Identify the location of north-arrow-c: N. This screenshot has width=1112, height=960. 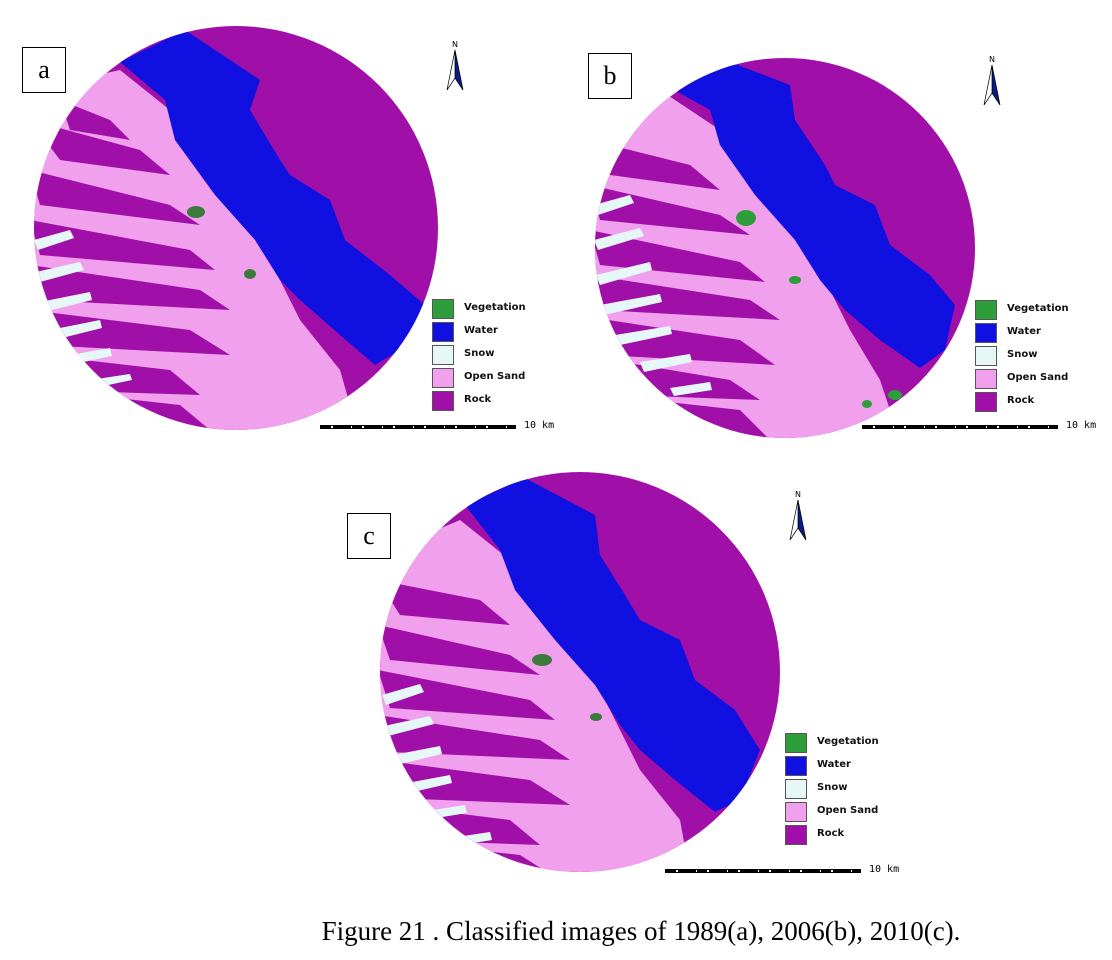
(798, 517).